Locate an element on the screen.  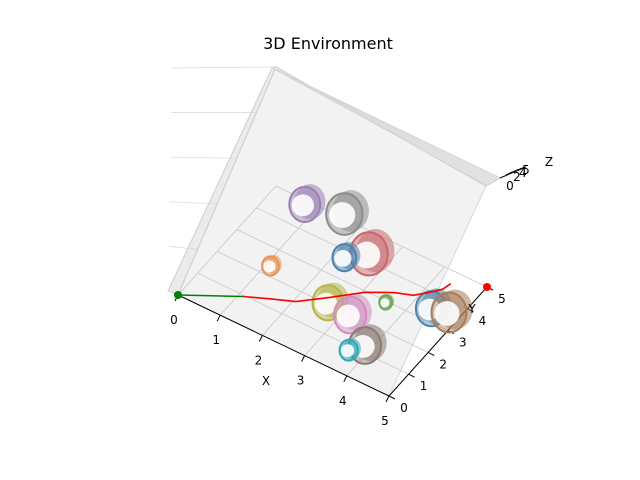
obstacle-green is located at coordinates (386, 302).